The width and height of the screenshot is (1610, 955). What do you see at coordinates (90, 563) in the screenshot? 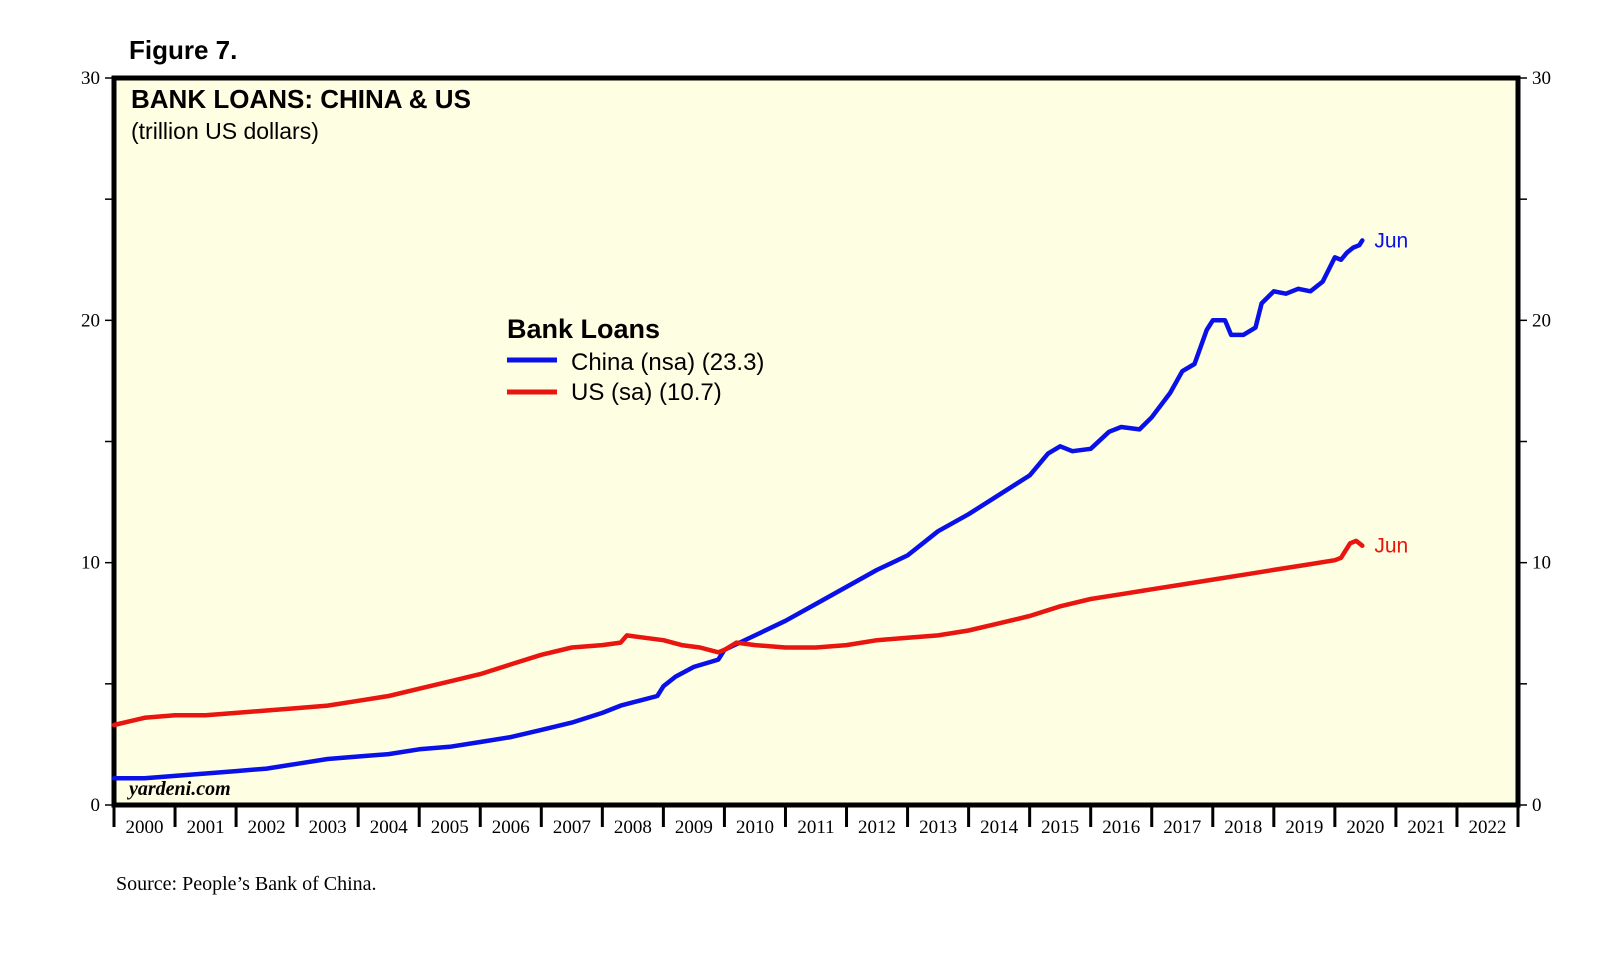
I see `y-tick-label-left: 10` at bounding box center [90, 563].